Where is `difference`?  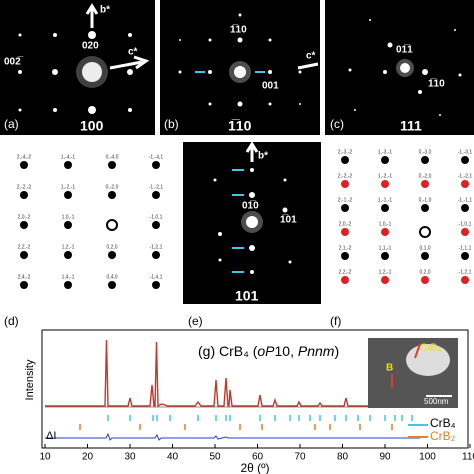
difference is located at coordinates (232, 436).